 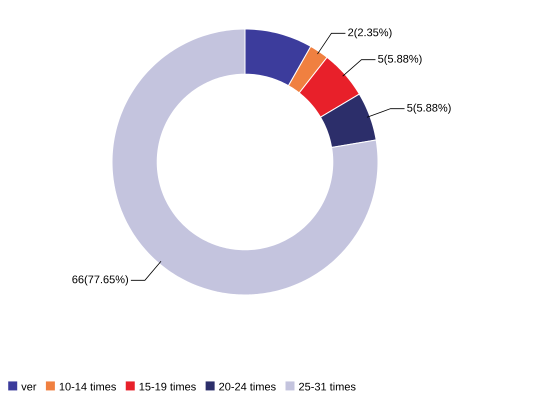 What do you see at coordinates (88, 386) in the screenshot?
I see `legend-label: 10-14 times` at bounding box center [88, 386].